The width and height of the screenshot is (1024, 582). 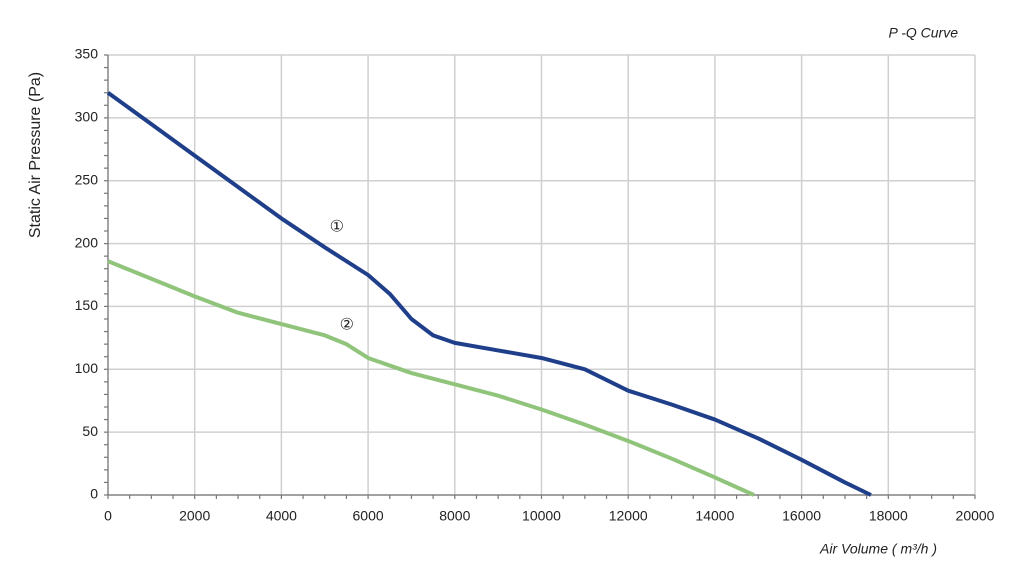 I want to click on y-tick-label: 300, so click(x=87, y=117).